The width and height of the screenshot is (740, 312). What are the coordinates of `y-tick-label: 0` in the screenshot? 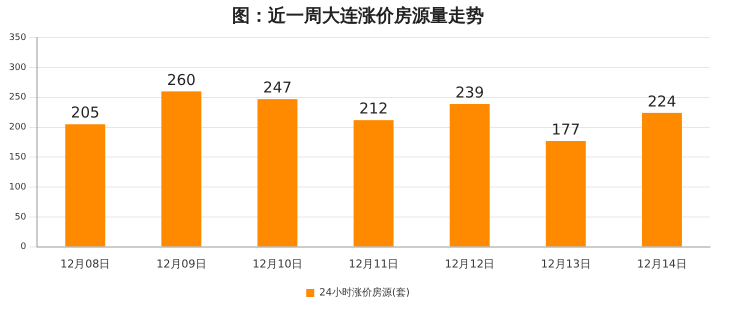 It's located at (23, 247).